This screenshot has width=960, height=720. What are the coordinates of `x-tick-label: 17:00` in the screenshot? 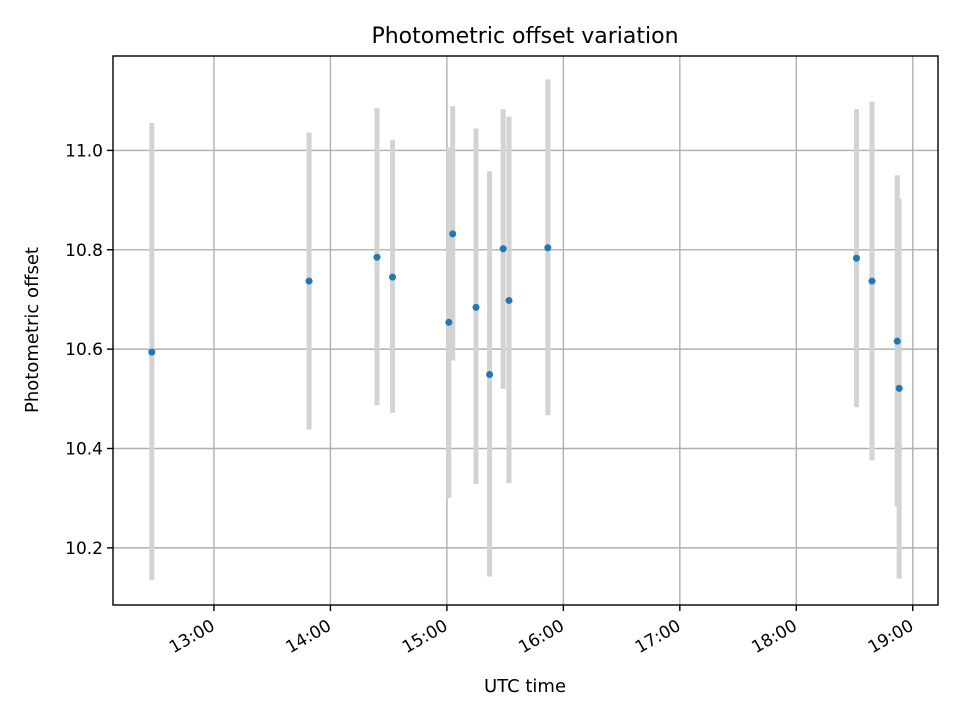 It's located at (658, 637).